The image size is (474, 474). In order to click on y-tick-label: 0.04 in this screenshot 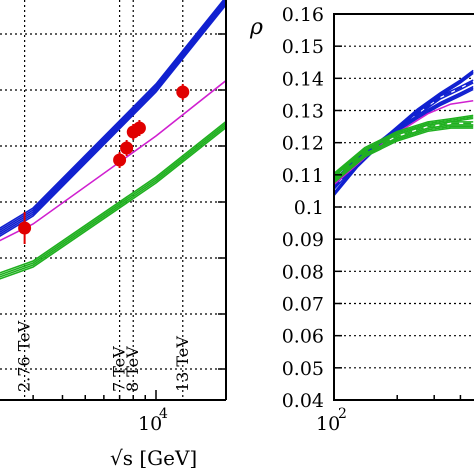, I will do `click(303, 401)`.